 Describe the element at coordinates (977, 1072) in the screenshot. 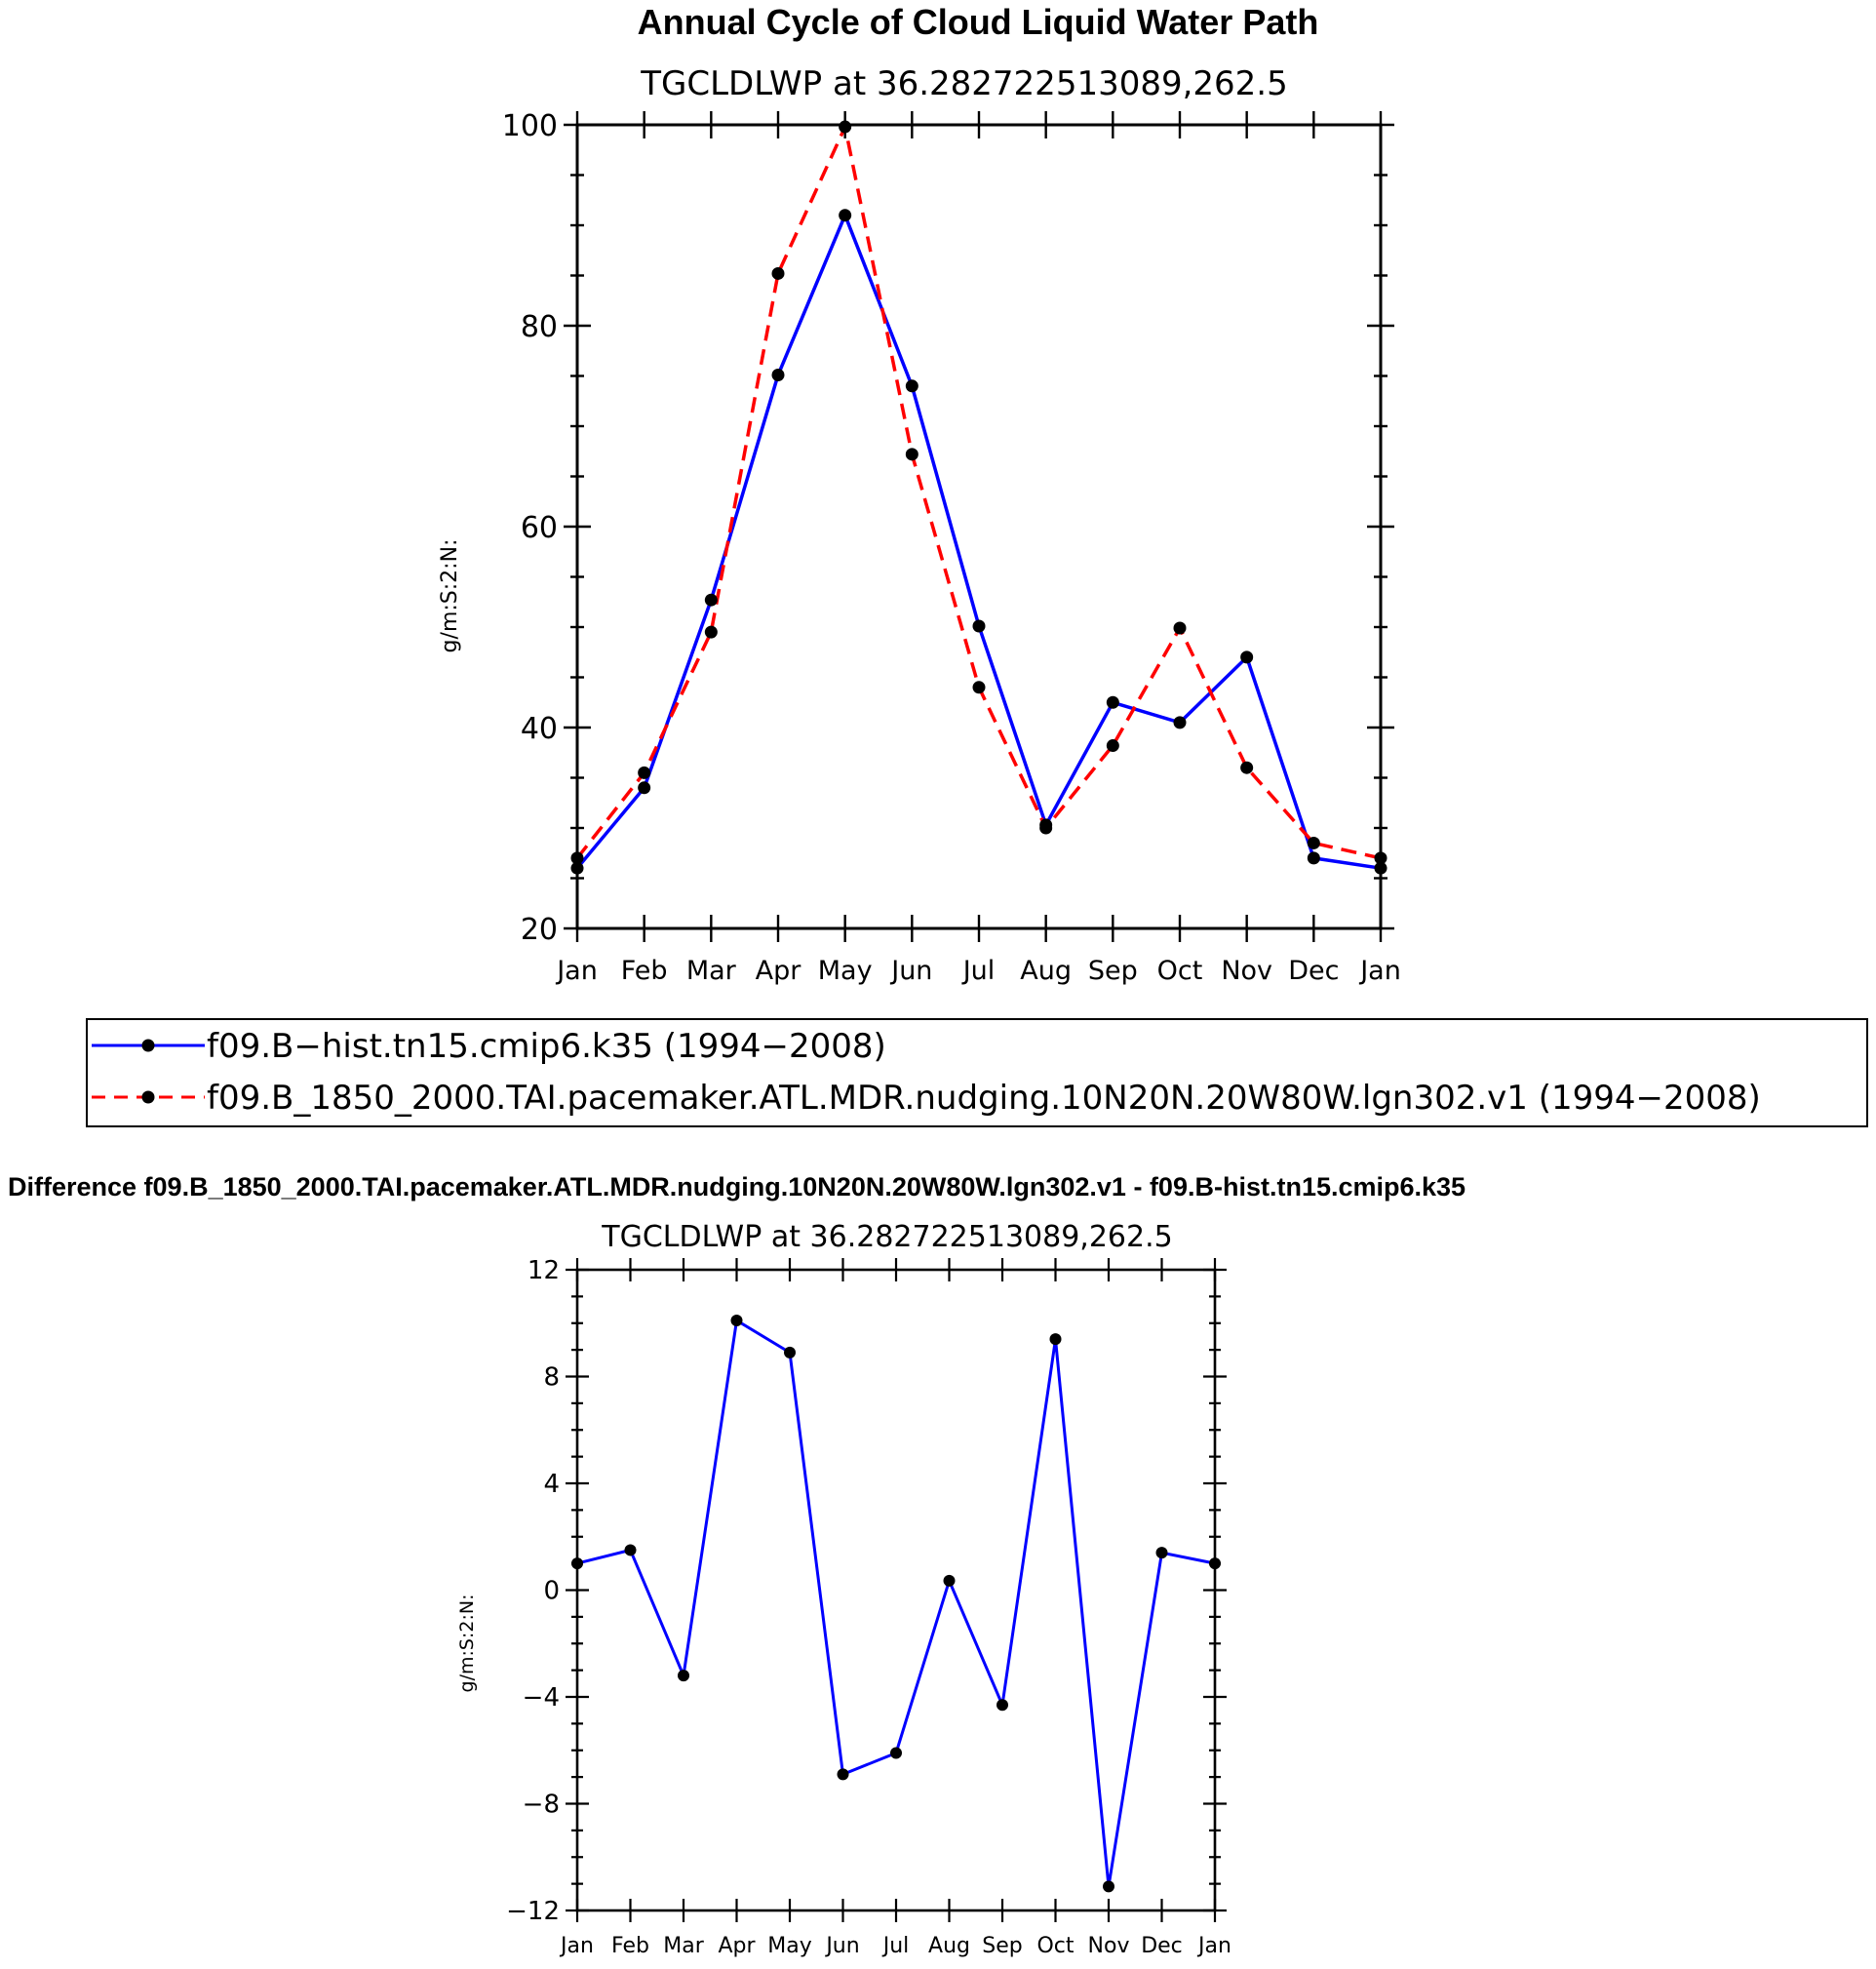

I see `legend-box` at that location.